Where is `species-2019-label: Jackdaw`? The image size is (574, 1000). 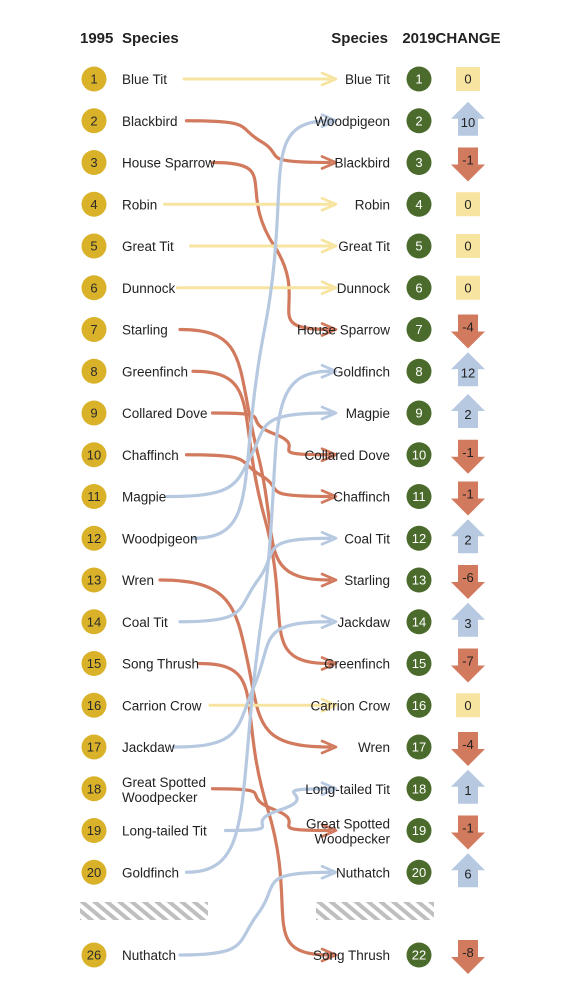
species-2019-label: Jackdaw is located at coordinates (363, 622).